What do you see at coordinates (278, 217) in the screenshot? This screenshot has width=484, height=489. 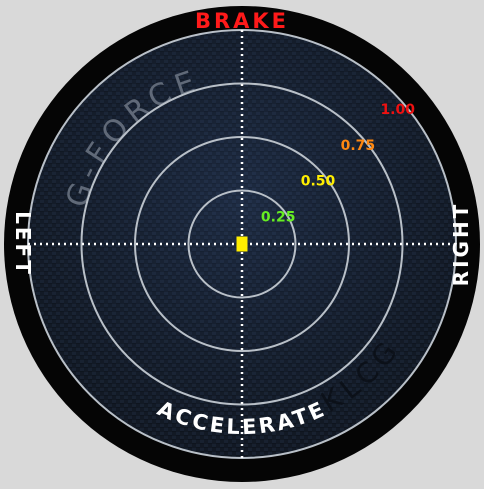 I see `scale-label-0-25: 0.25` at bounding box center [278, 217].